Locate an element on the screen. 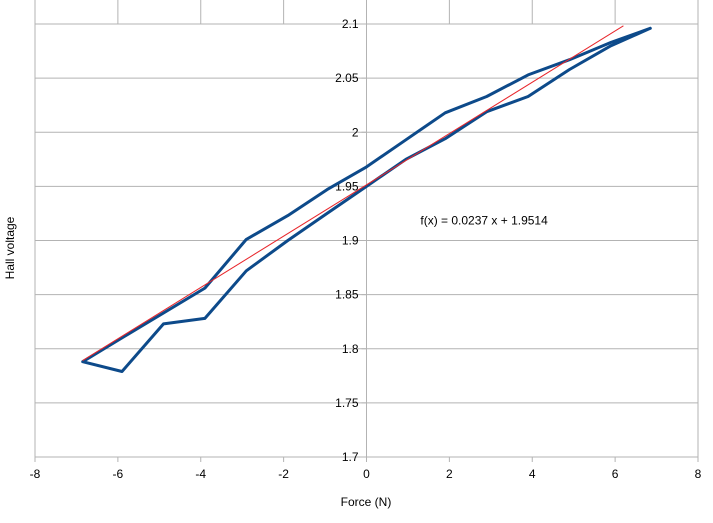 The image size is (713, 523). y-axis-title: Hall voltage is located at coordinates (10, 247).